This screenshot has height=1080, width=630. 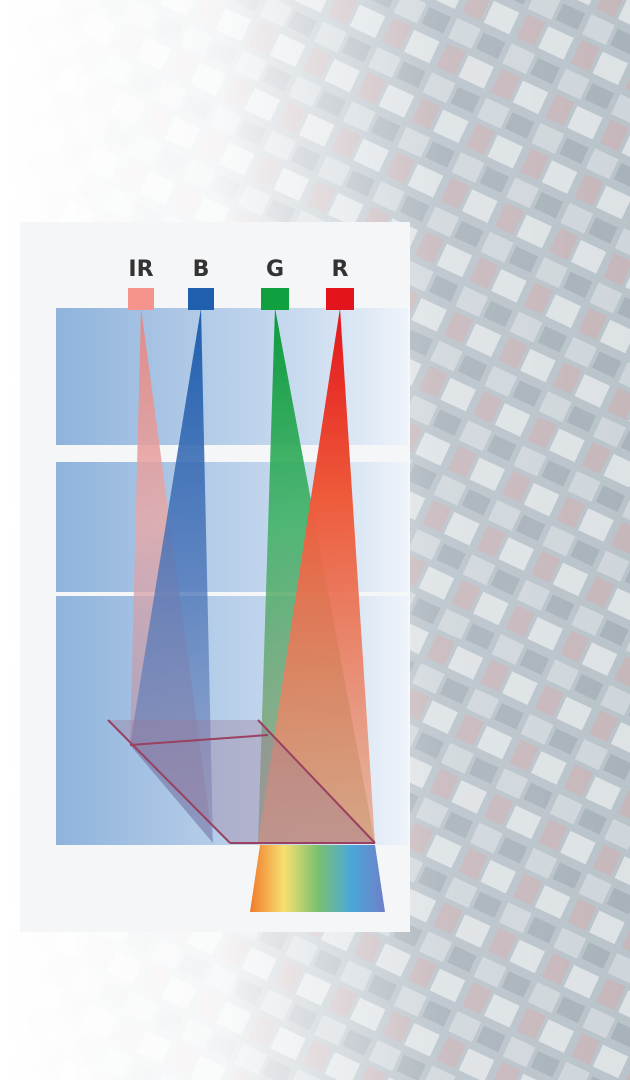 I want to click on band-label: R, so click(x=340, y=269).